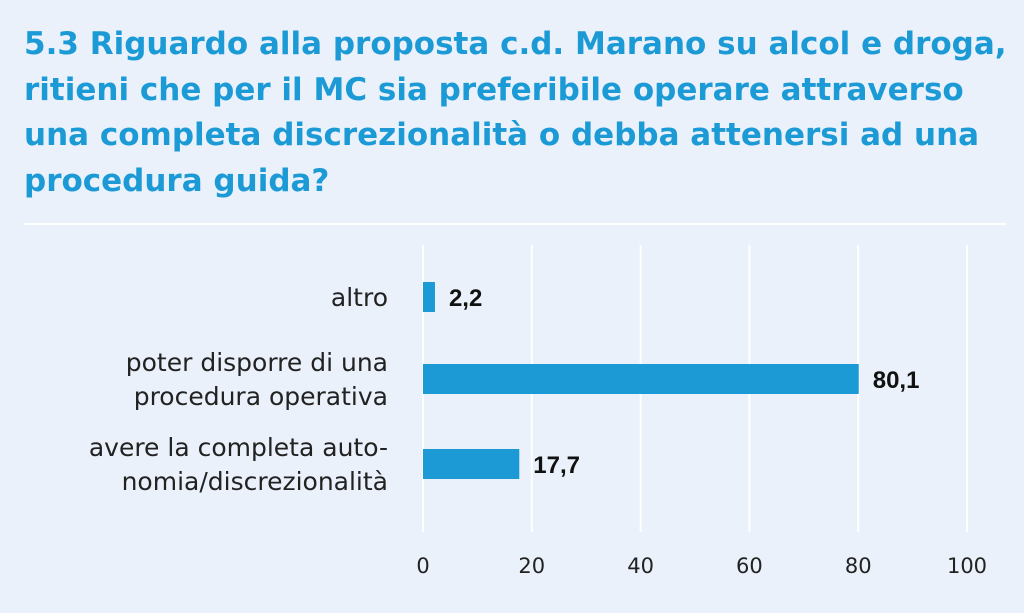 Image resolution: width=1024 pixels, height=613 pixels. I want to click on bar-value-label: 80,1, so click(896, 380).